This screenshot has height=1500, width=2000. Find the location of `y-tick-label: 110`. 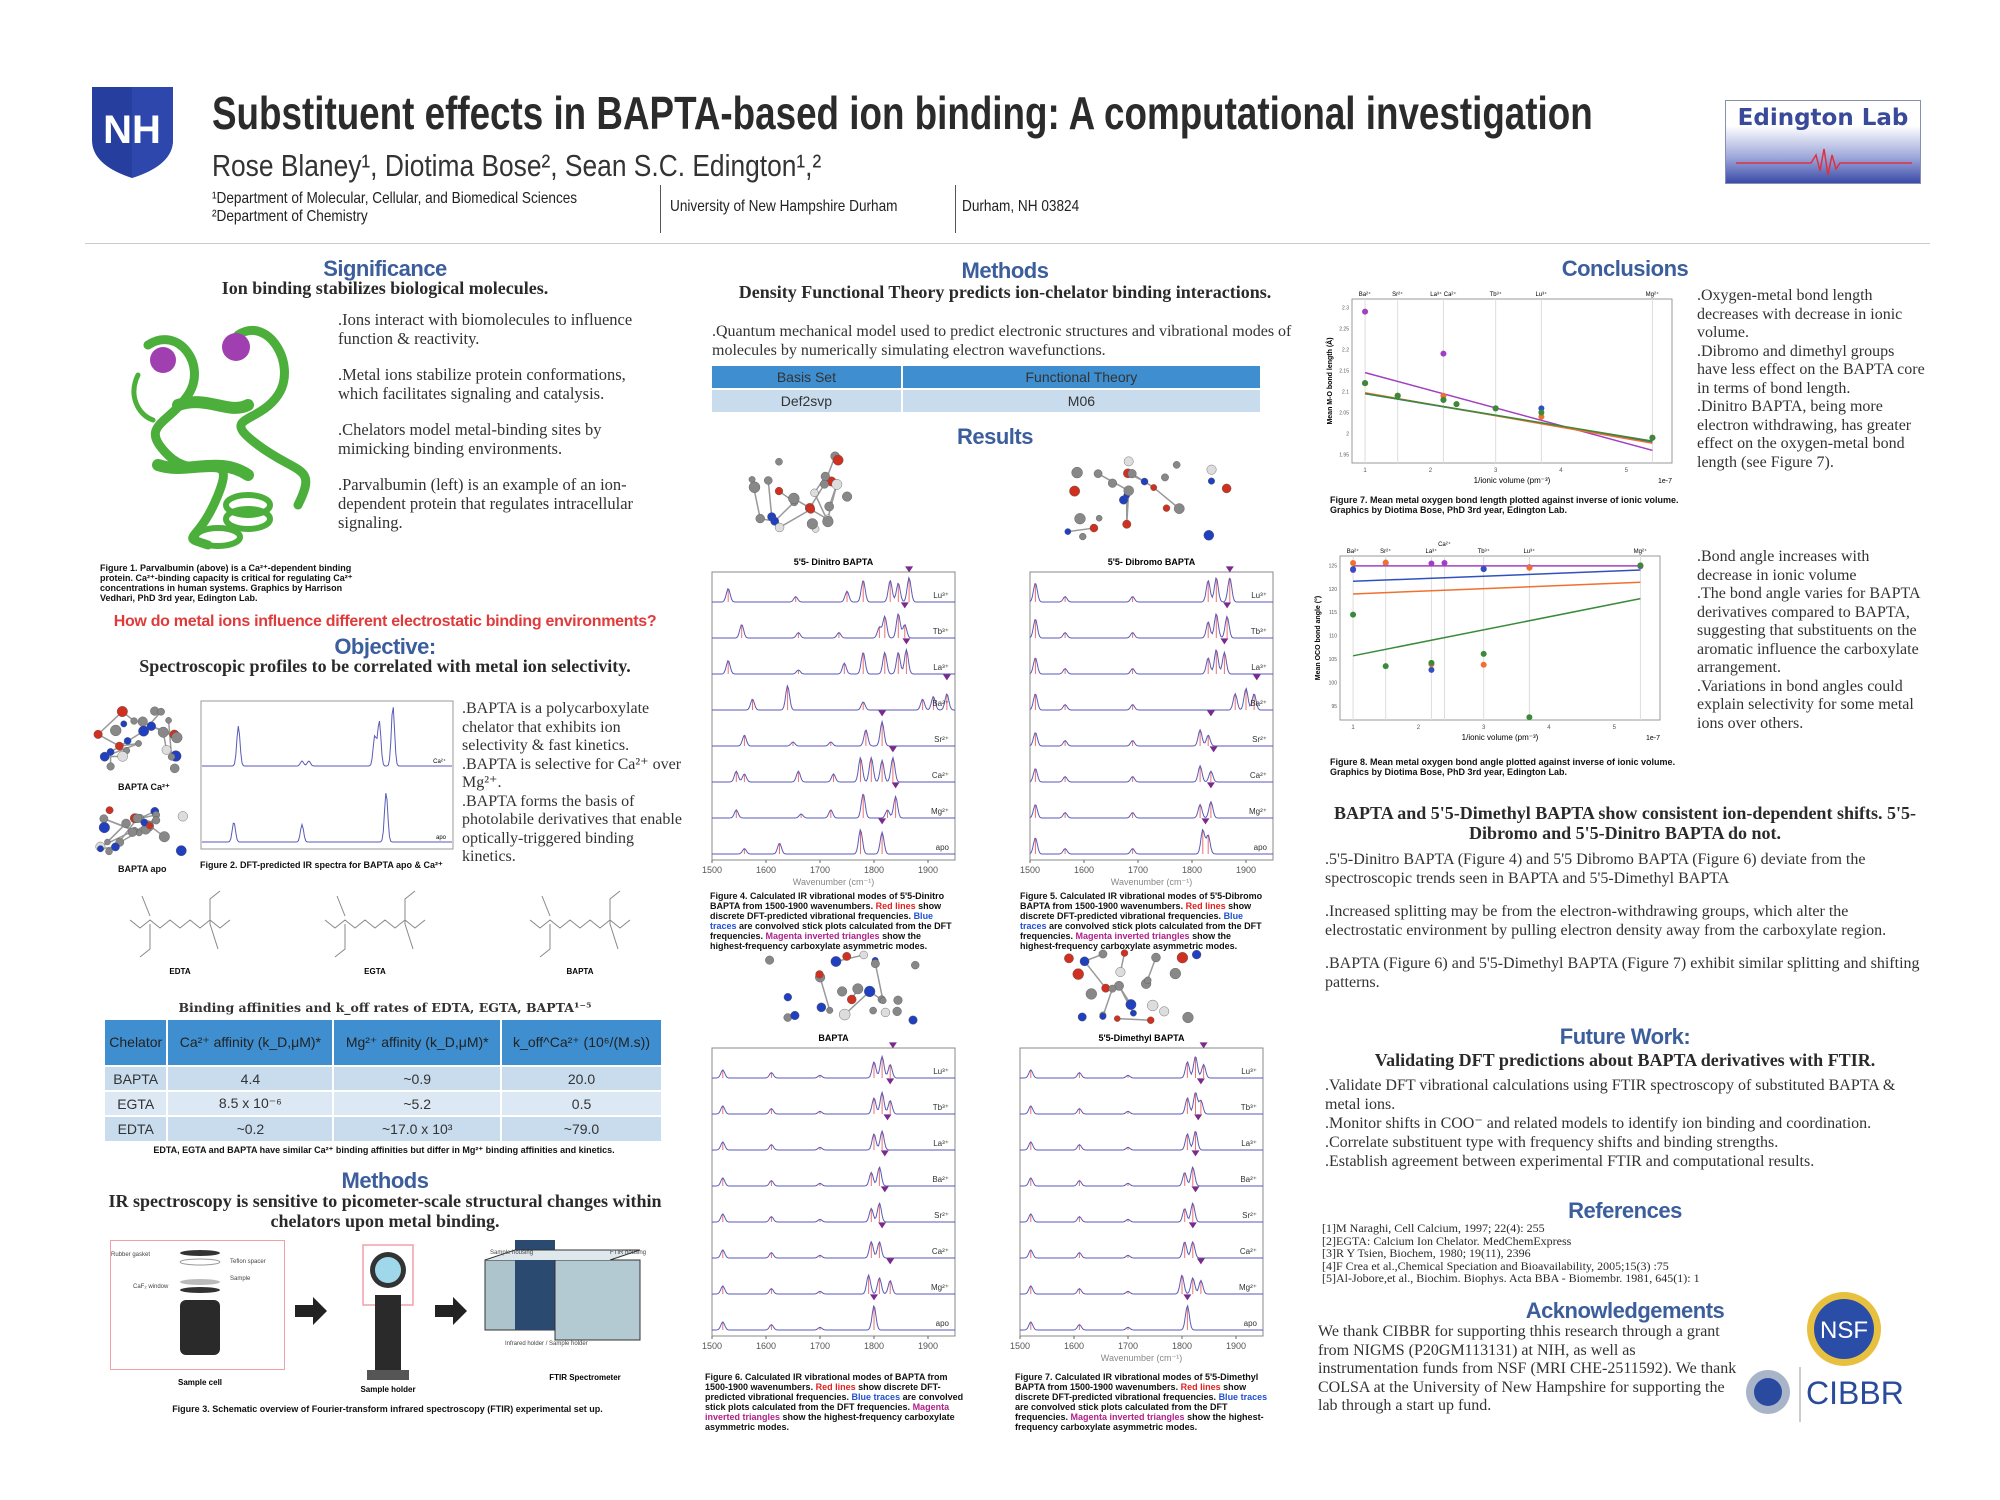

y-tick-label: 110 is located at coordinates (1333, 637).